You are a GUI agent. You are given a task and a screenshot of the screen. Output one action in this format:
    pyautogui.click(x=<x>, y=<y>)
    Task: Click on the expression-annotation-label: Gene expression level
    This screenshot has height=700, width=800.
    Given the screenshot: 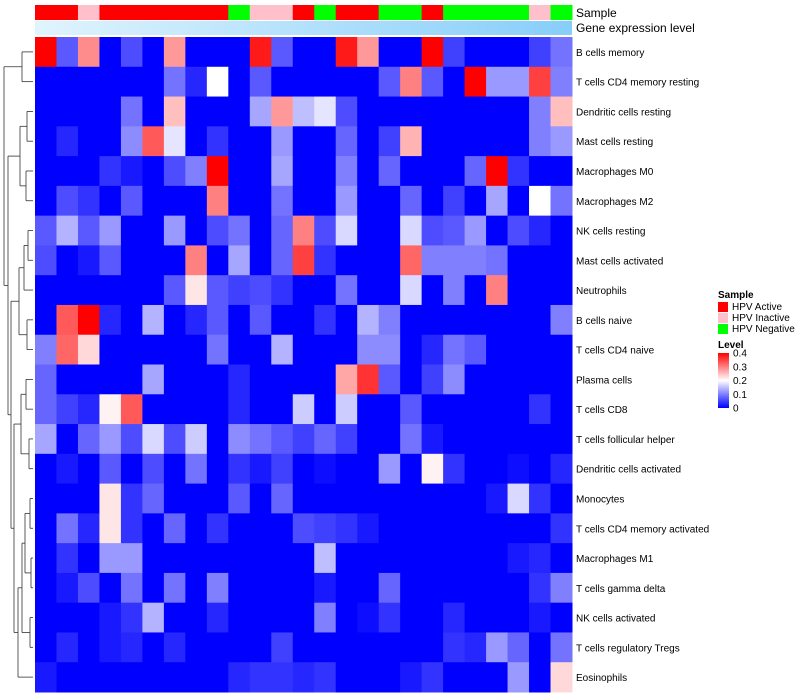 What is the action you would take?
    pyautogui.click(x=635, y=28)
    